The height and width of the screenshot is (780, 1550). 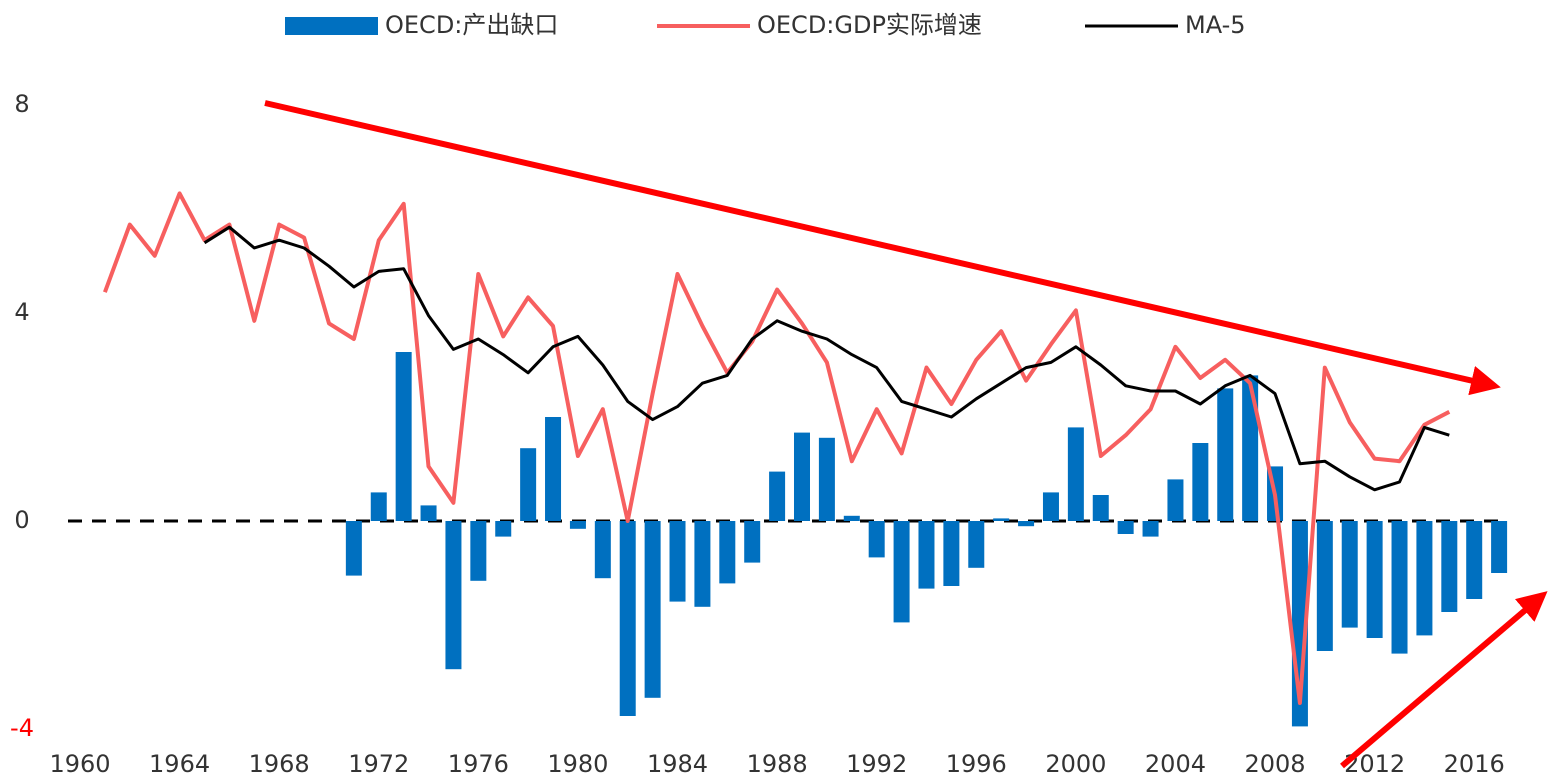 I want to click on trend-arrow, so click(x=1444, y=680).